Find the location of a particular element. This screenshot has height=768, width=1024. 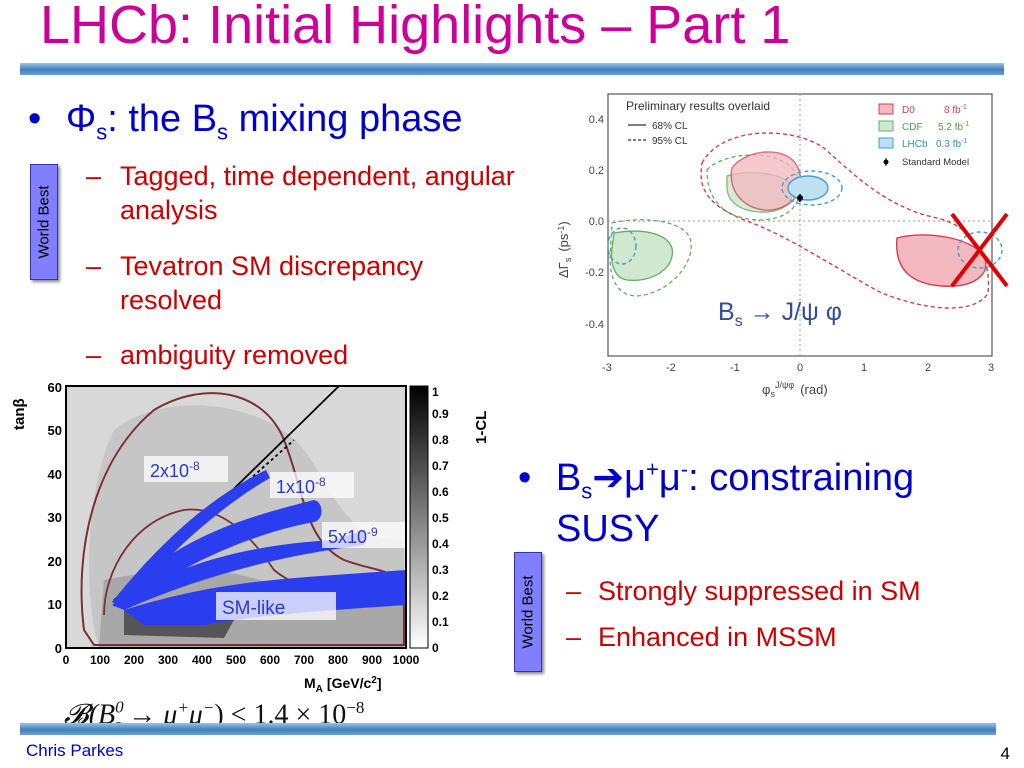

sub-bullet-2: – Tevatron SM discrepancy resolved is located at coordinates (301, 283).